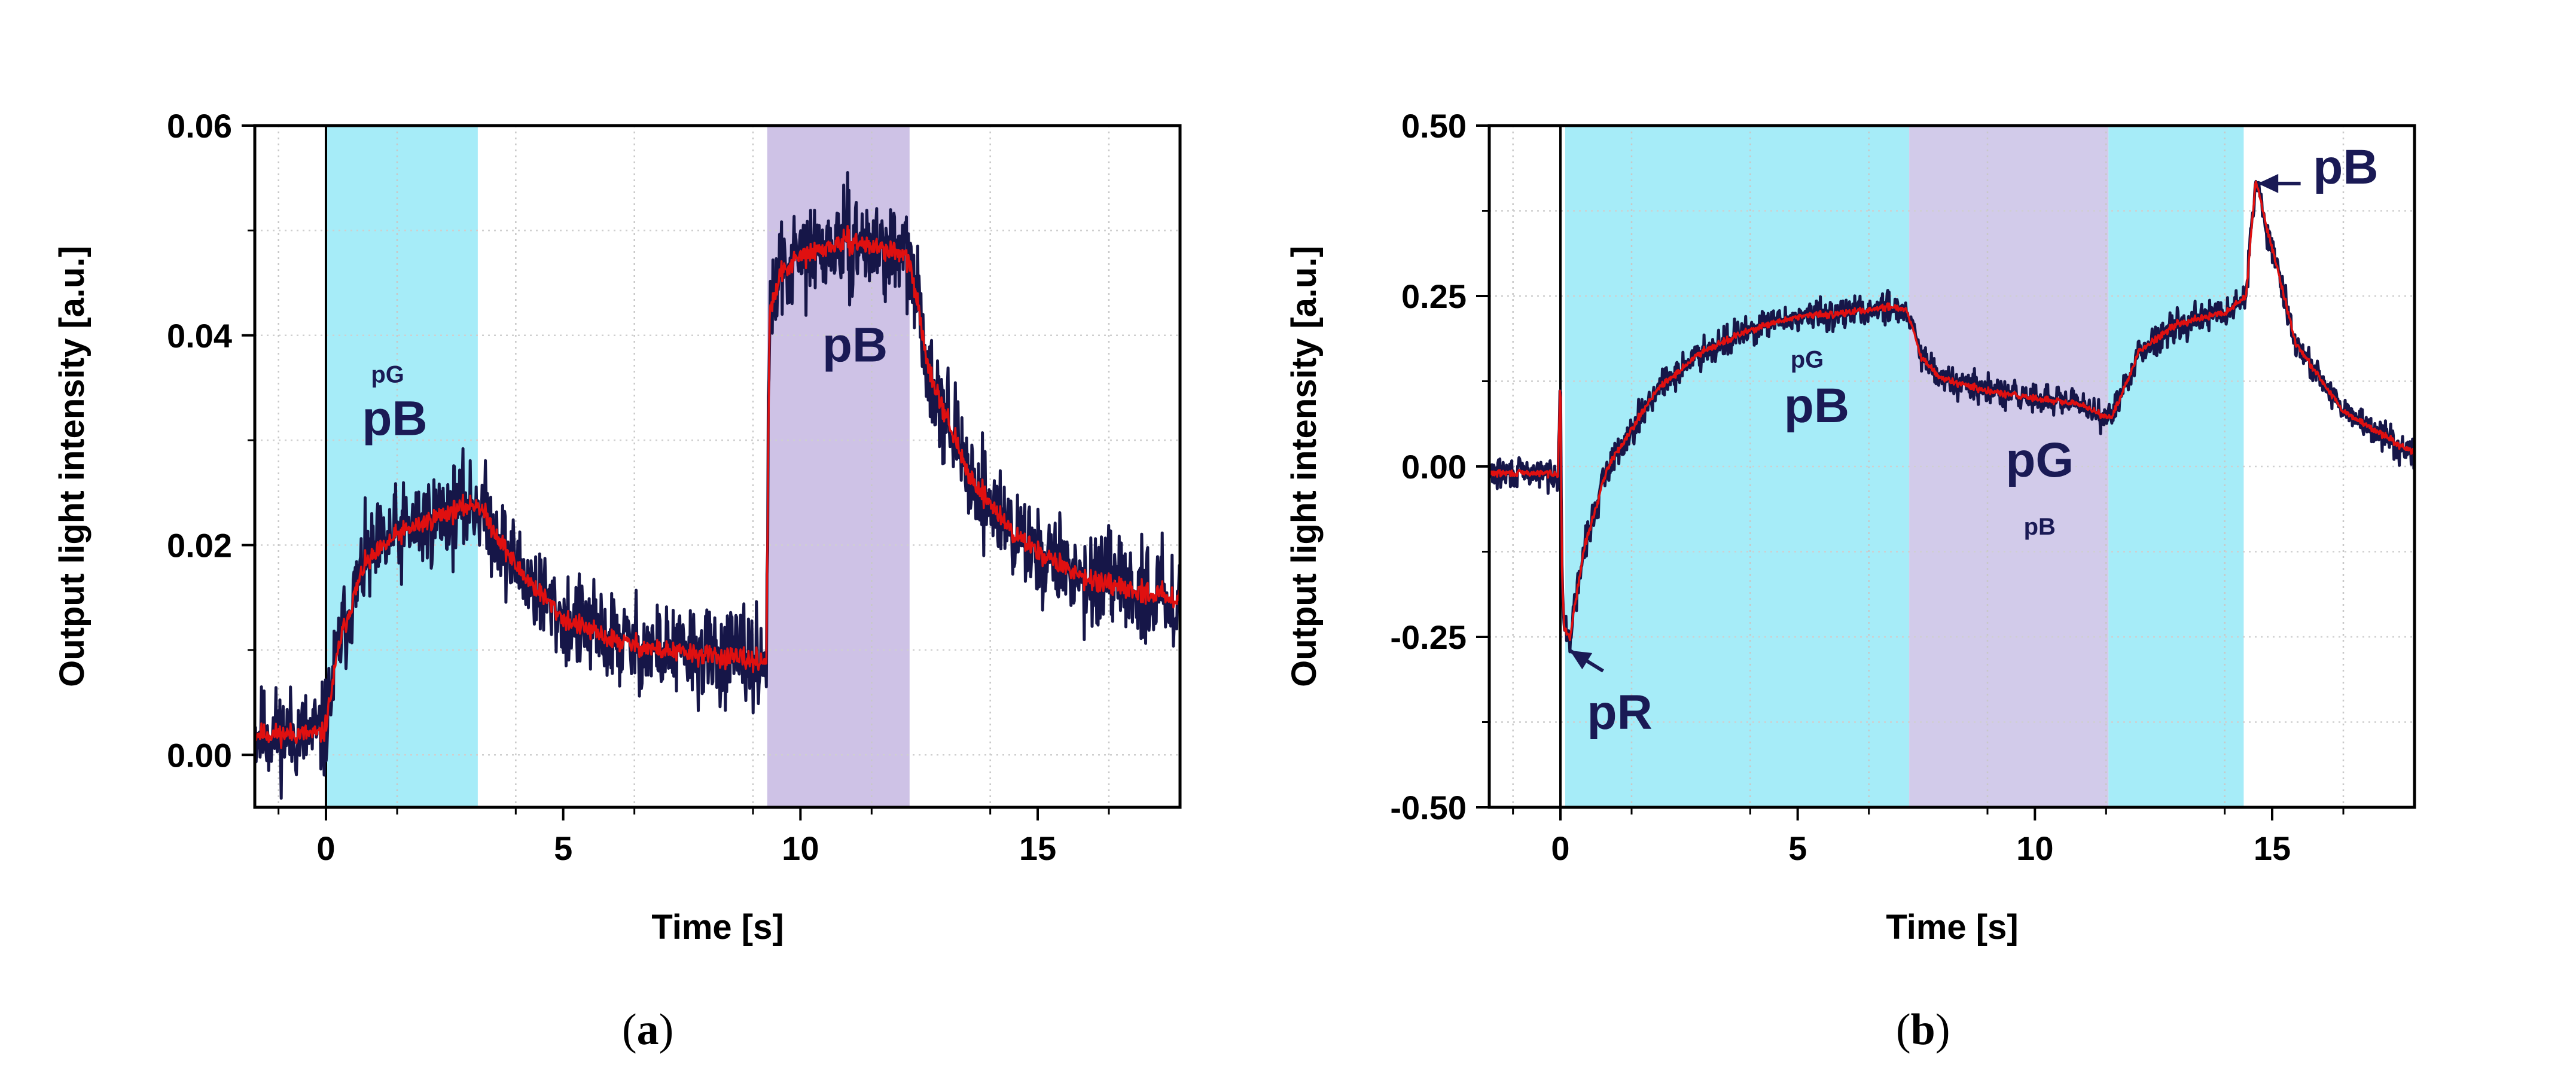 This screenshot has width=2576, height=1086. I want to click on panel-a-x-axis-label: Time [s], so click(718, 928).